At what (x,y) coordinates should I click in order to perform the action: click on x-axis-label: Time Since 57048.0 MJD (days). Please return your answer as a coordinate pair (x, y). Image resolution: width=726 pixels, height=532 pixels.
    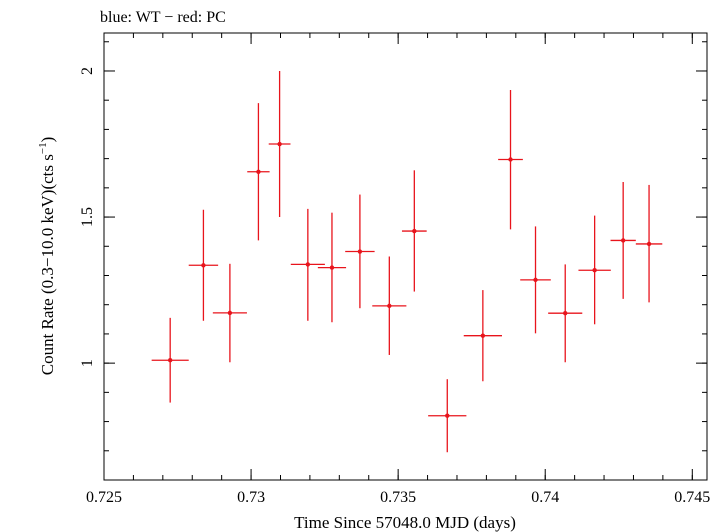
    Looking at the image, I should click on (405, 522).